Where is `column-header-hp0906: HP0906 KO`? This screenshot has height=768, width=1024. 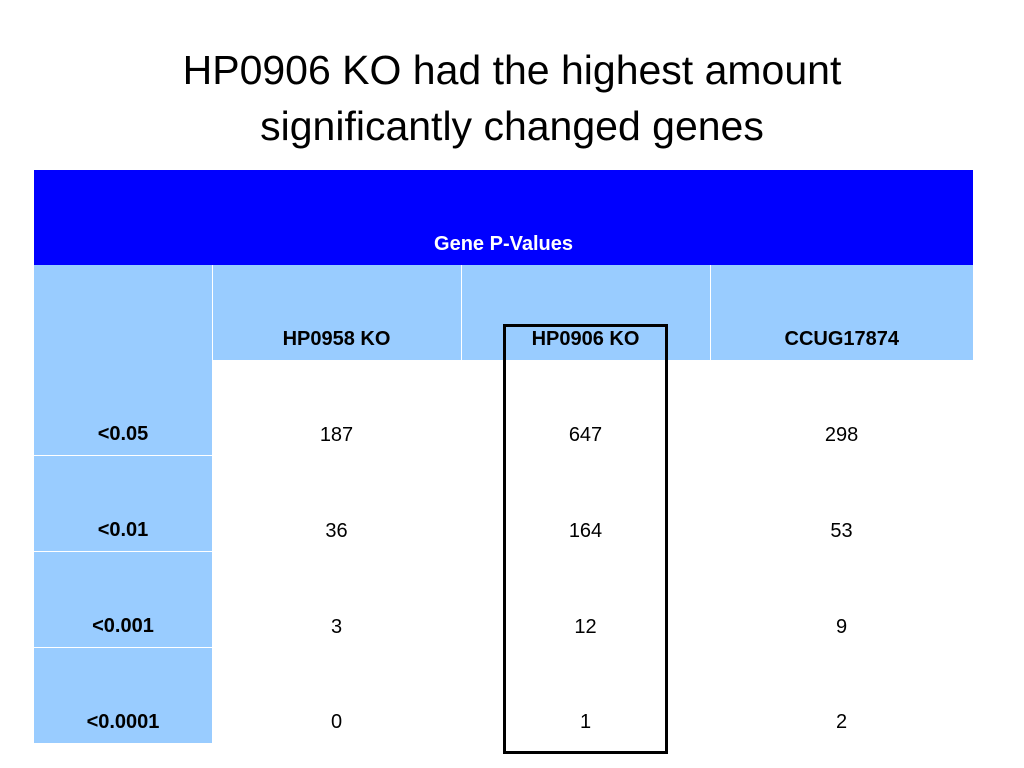
column-header-hp0906: HP0906 KO is located at coordinates (585, 312).